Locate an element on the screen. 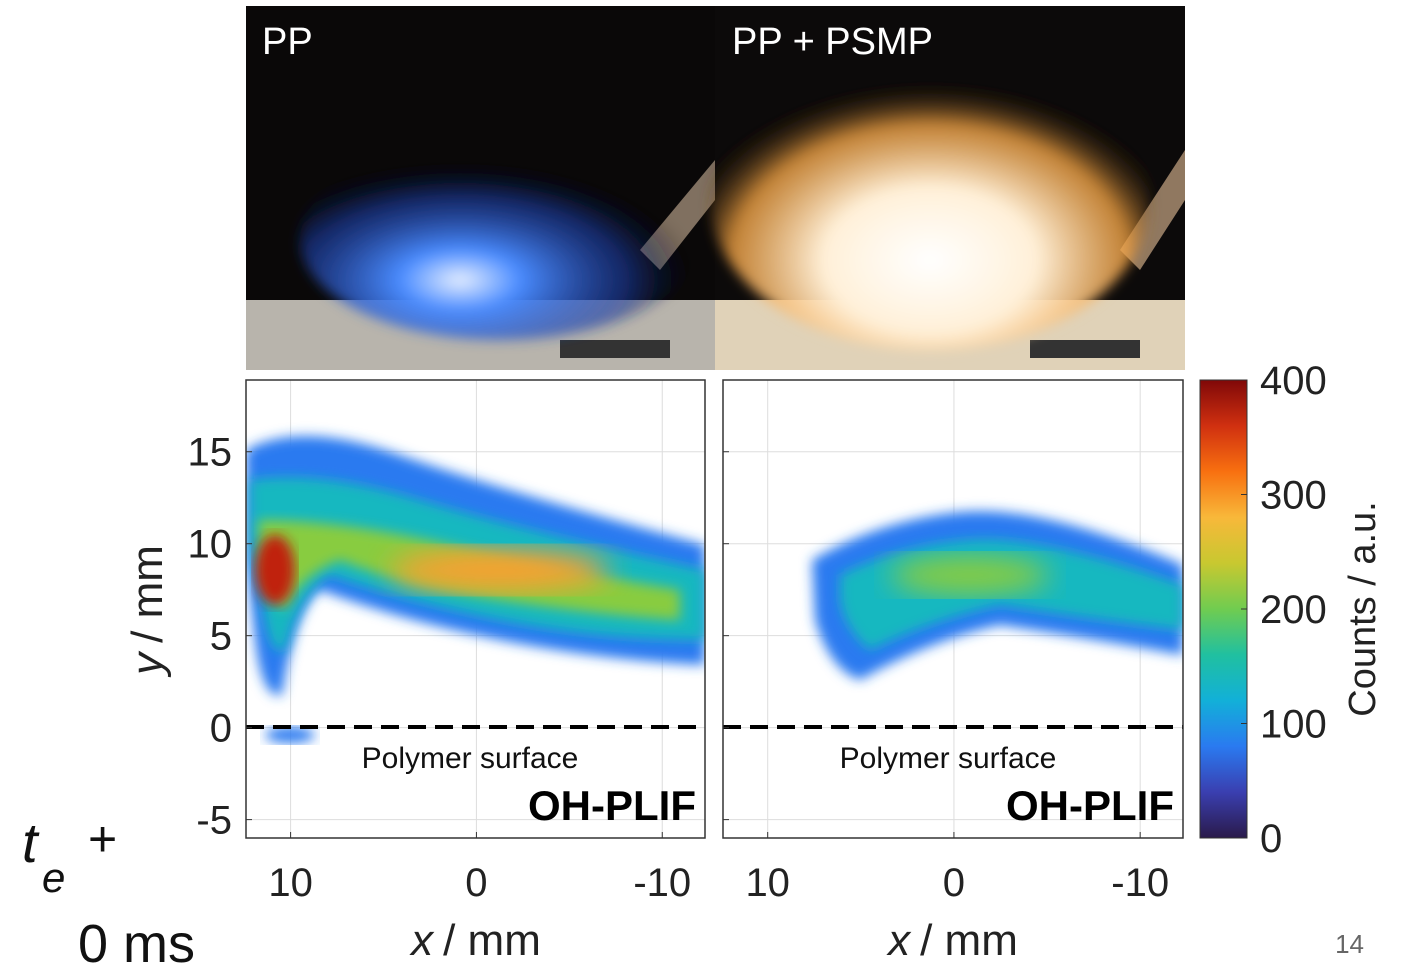 The height and width of the screenshot is (970, 1401). colorbar-tick-label: 400 is located at coordinates (1293, 381).